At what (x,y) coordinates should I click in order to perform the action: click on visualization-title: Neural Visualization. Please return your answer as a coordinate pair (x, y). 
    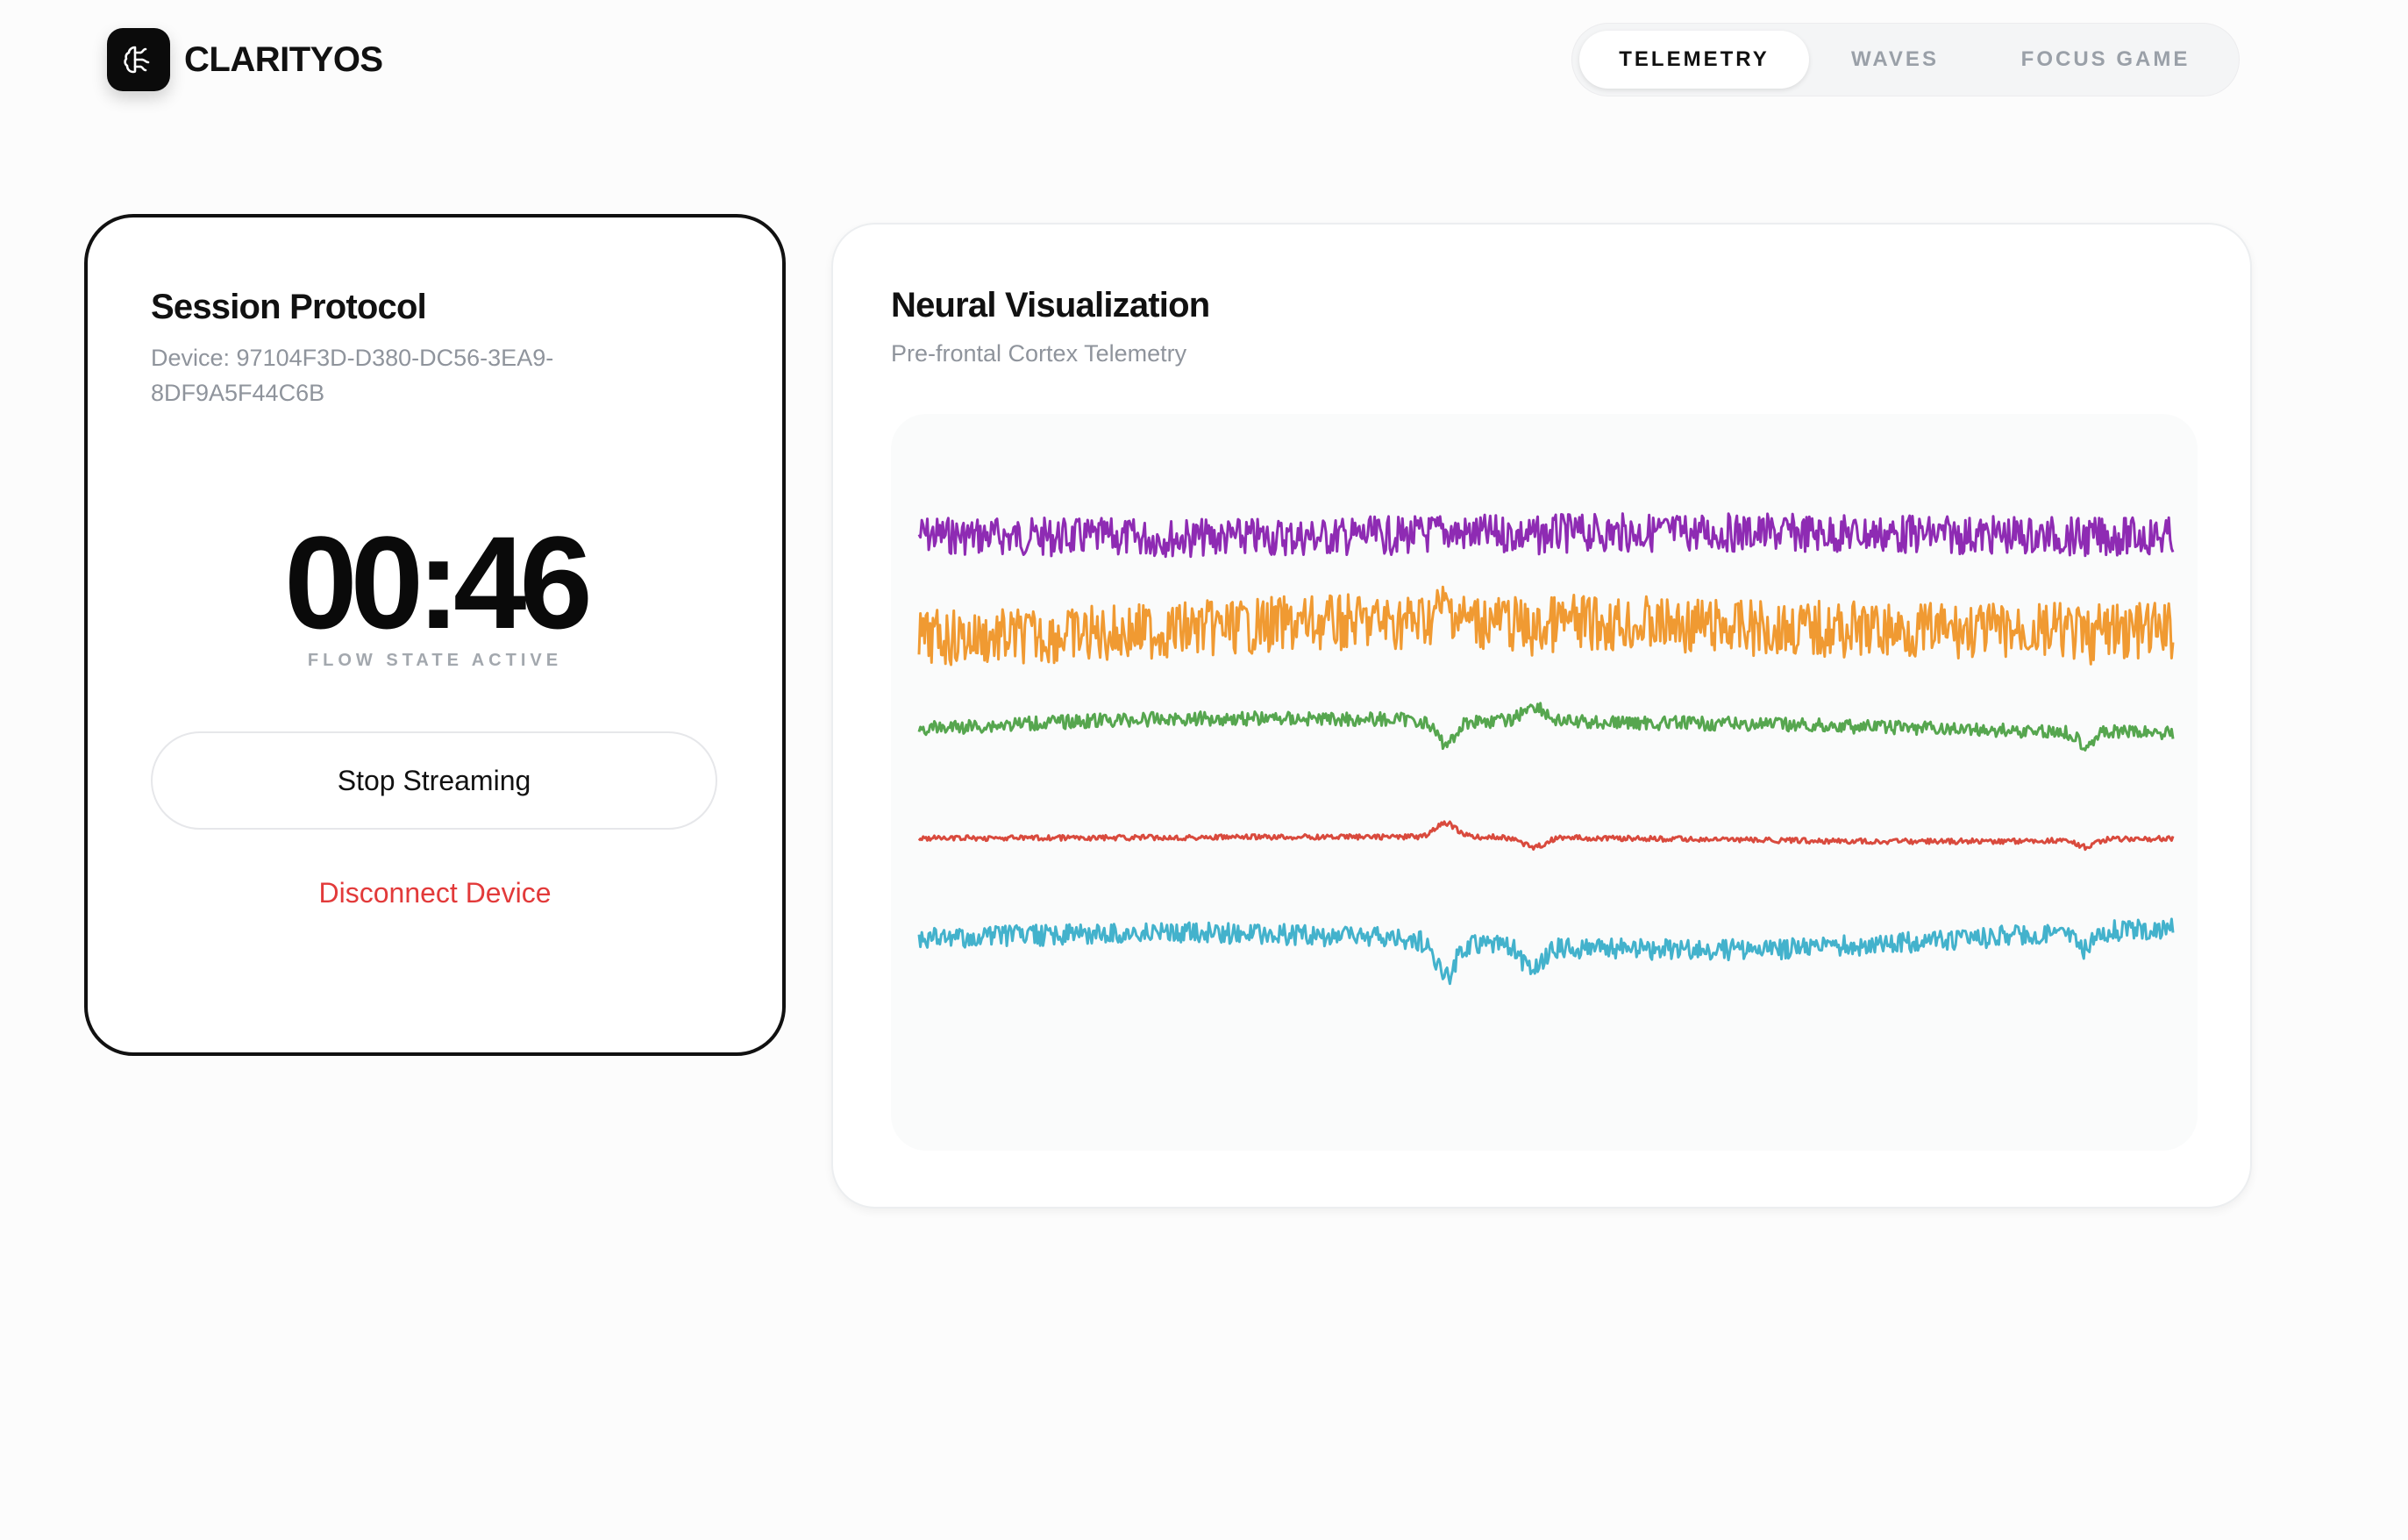
    Looking at the image, I should click on (1051, 305).